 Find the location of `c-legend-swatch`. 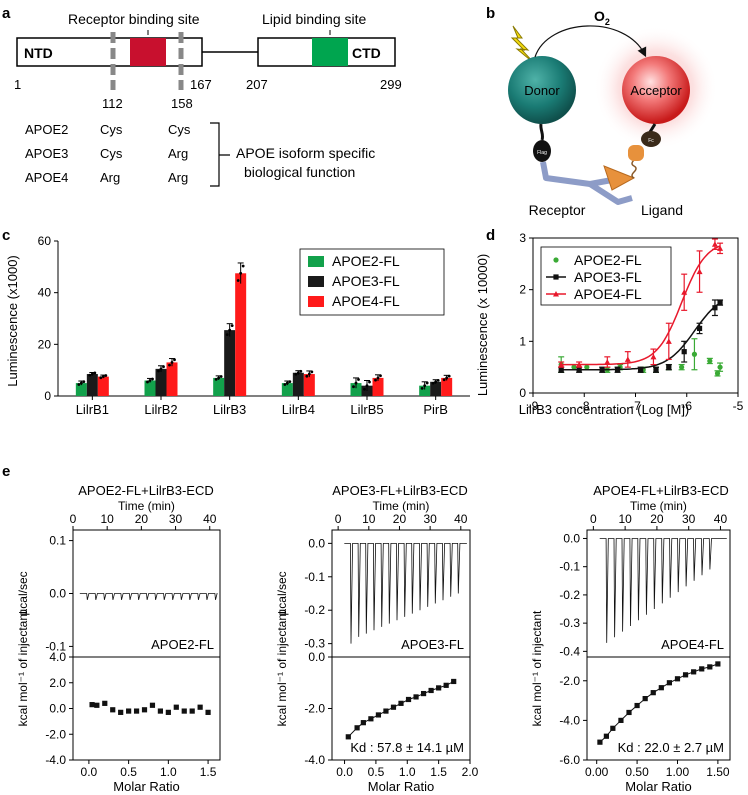

c-legend-swatch is located at coordinates (316, 261).